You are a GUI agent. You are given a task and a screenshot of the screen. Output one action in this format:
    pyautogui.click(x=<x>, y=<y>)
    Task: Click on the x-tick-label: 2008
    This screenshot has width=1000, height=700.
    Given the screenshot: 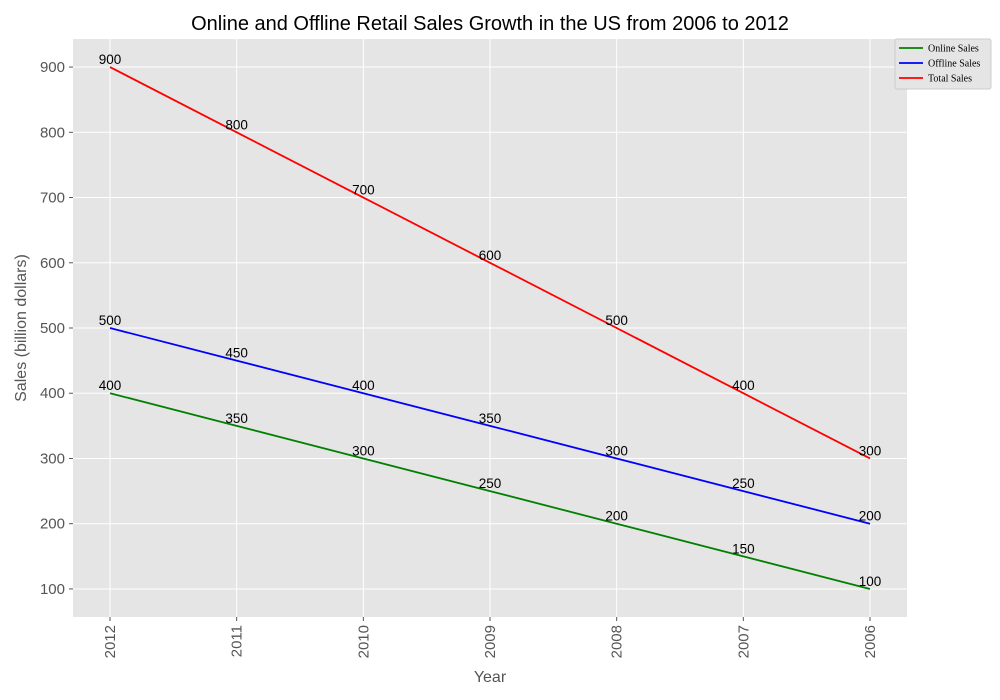 What is the action you would take?
    pyautogui.click(x=617, y=641)
    